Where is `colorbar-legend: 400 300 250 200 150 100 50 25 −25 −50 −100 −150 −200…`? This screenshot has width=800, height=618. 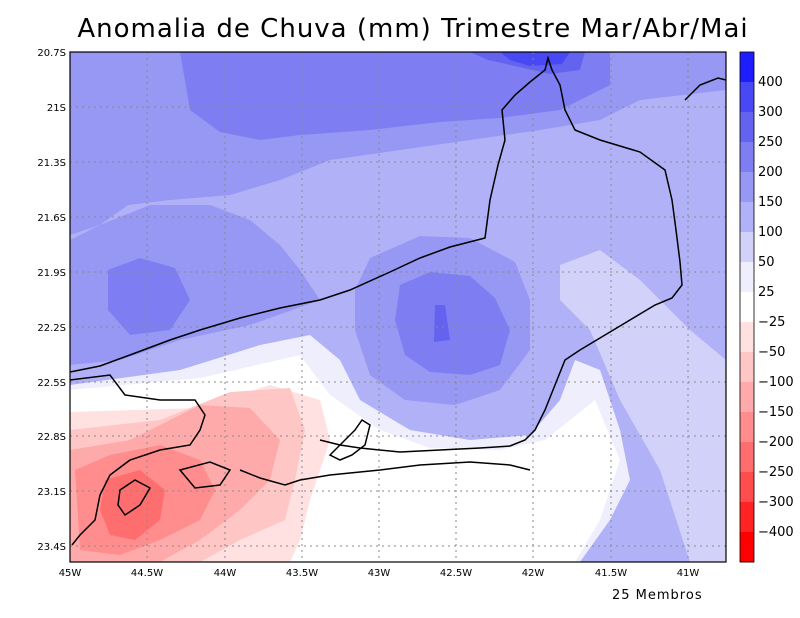
colorbar-legend: 400 300 250 200 150 100 50 25 −25 −50 −100 −150 −200… is located at coordinates (766, 307).